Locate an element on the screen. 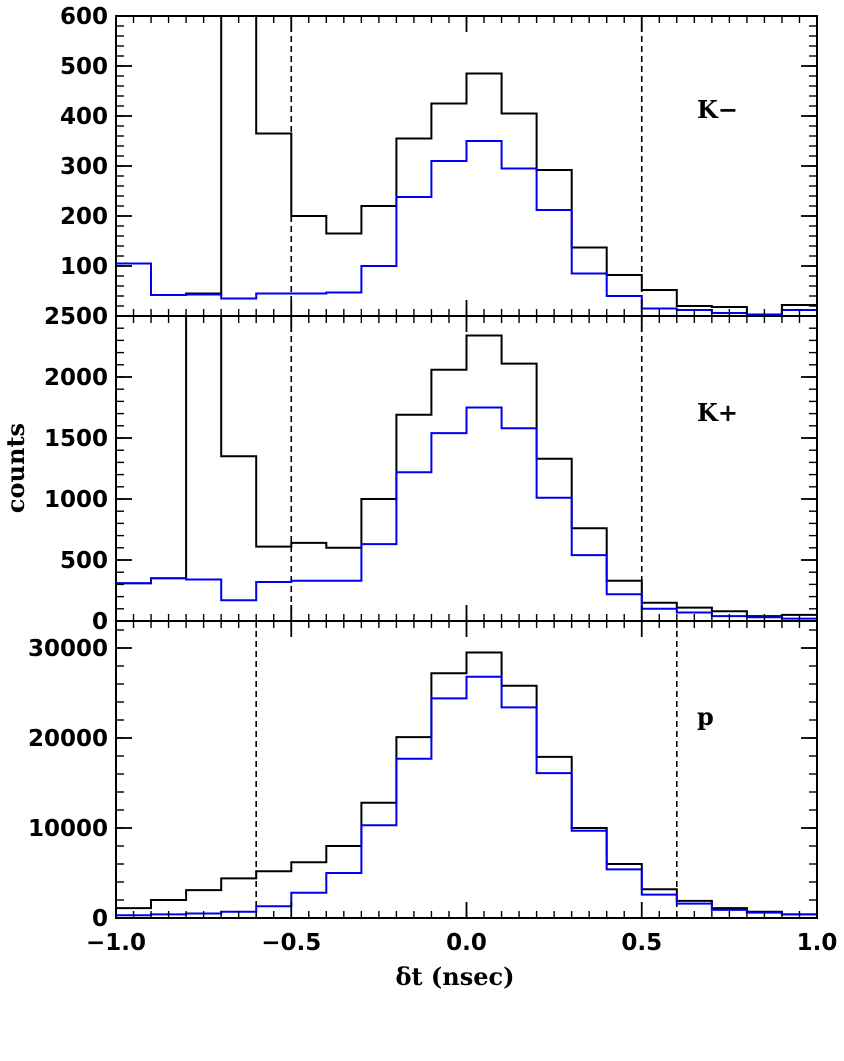 The height and width of the screenshot is (1061, 844). panel-label: K+ is located at coordinates (717, 412).